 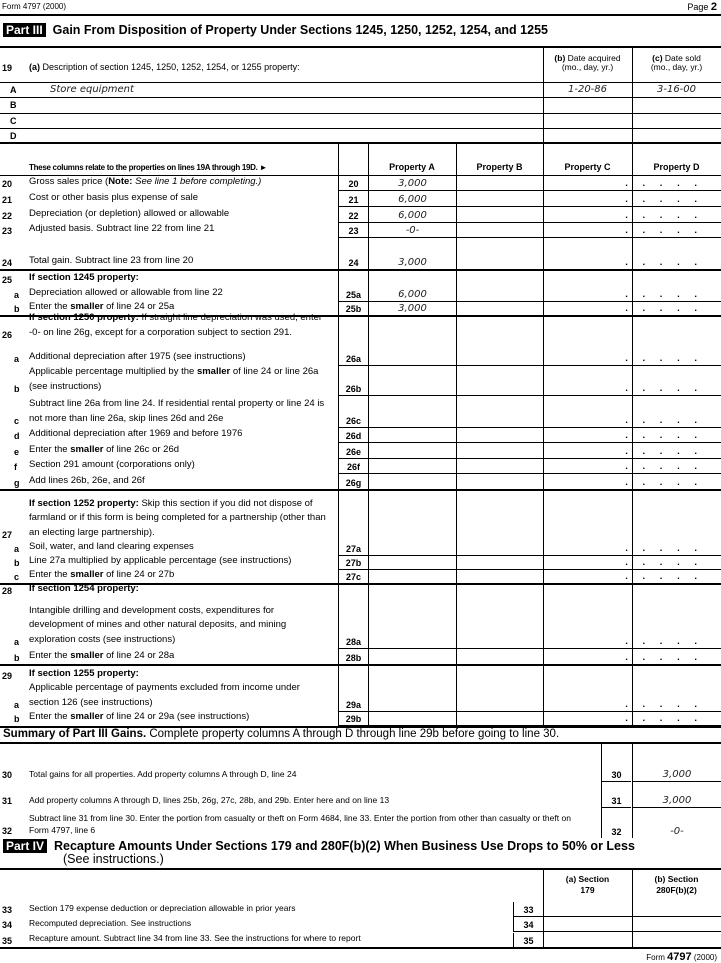 I want to click on line-description: Enter the smaller of line 24 or 28a, so click(x=102, y=655).